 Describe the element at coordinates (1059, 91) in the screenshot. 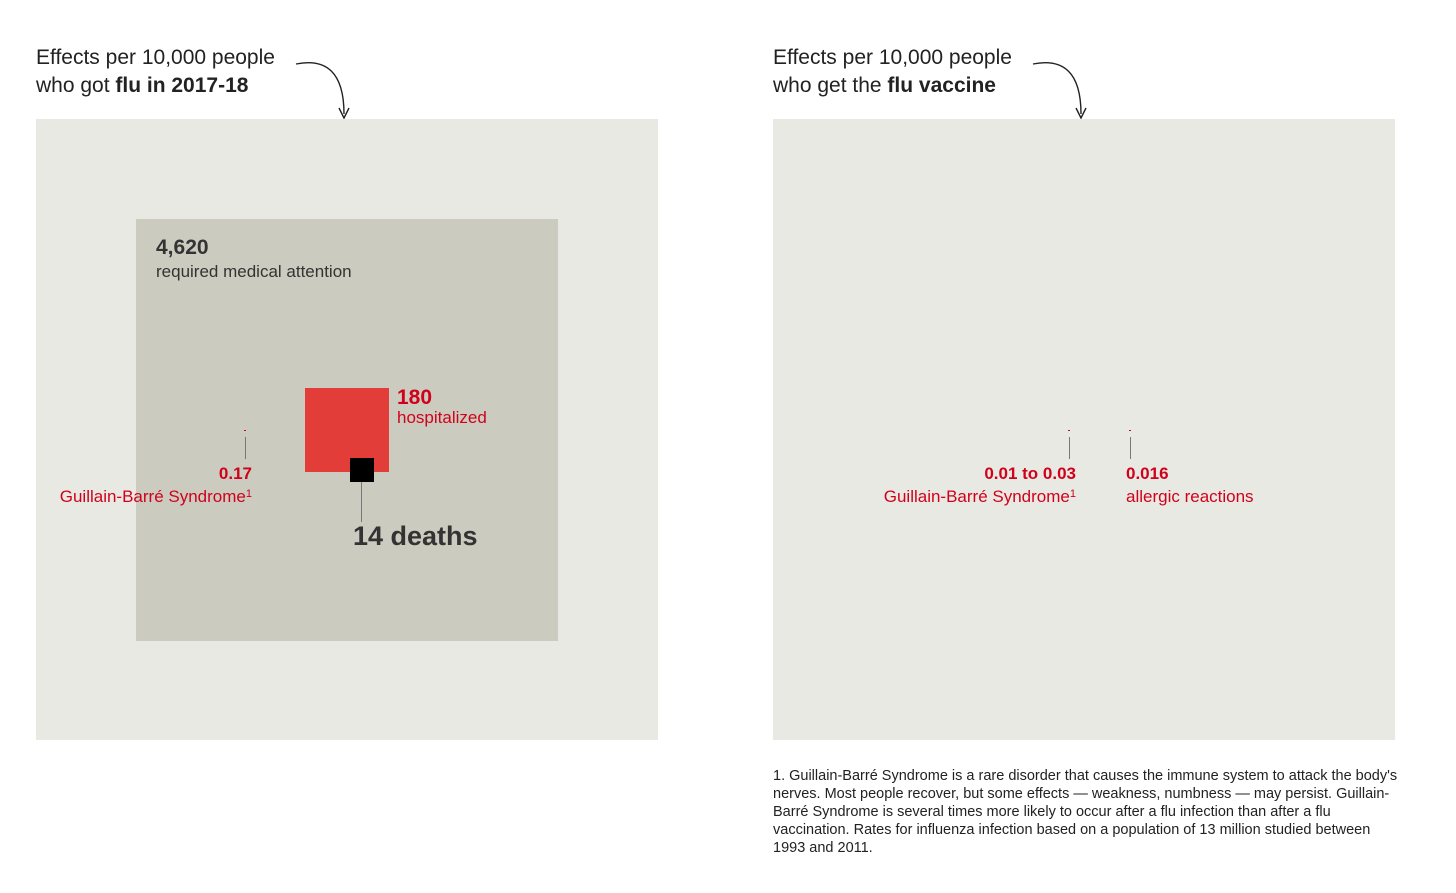

I see `right-title-arrow-icon` at that location.